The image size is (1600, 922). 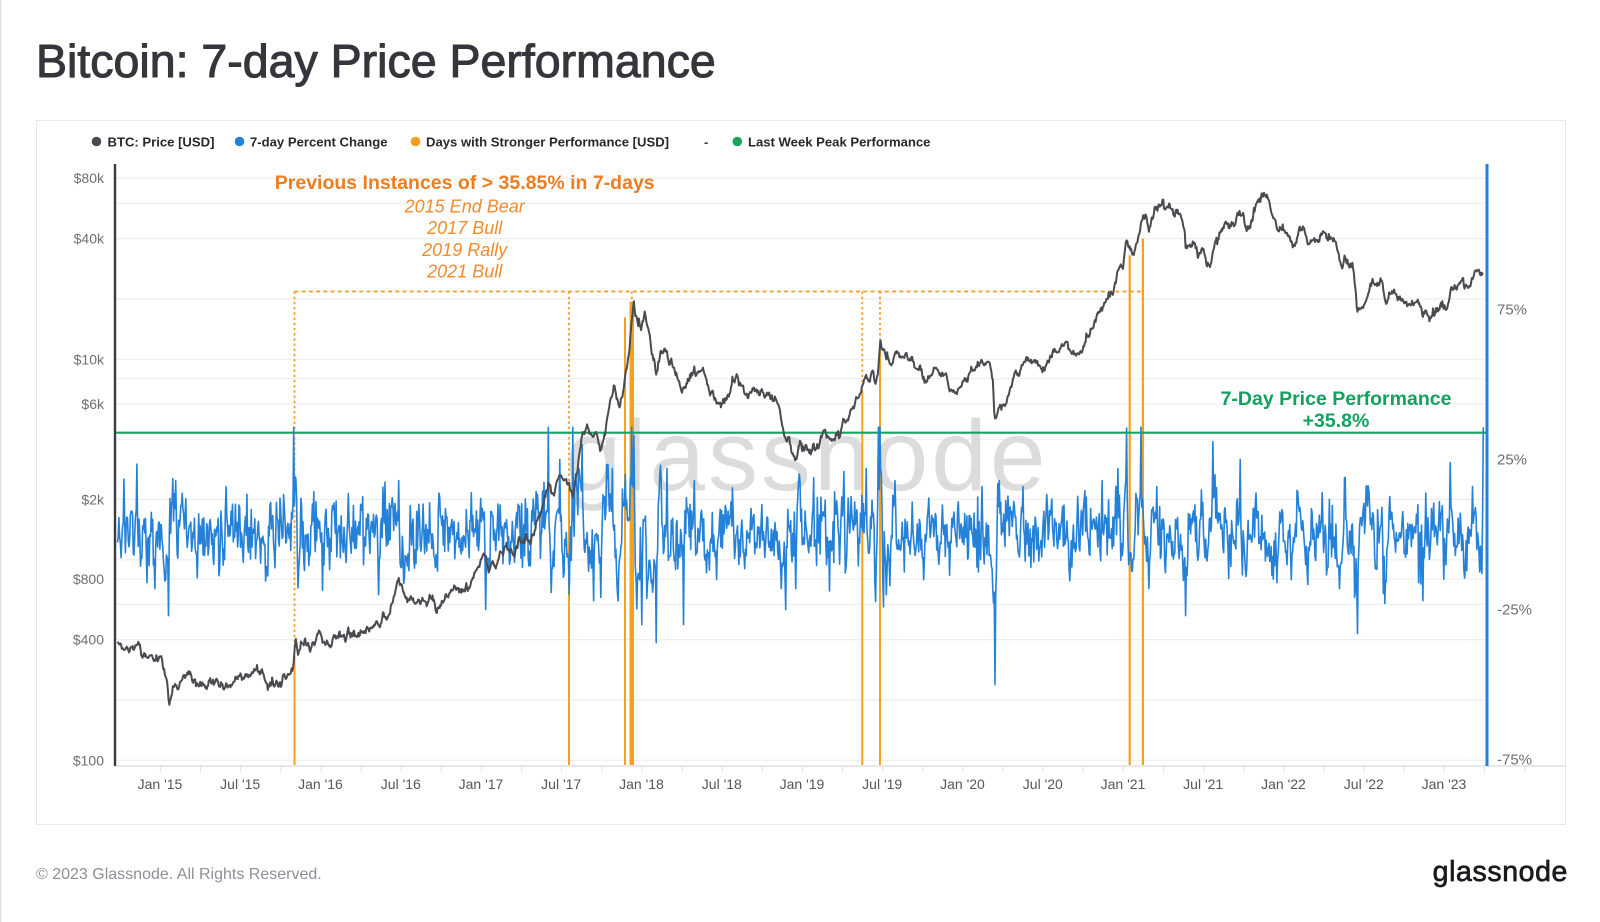 What do you see at coordinates (93, 499) in the screenshot?
I see `svg-text: $2k` at bounding box center [93, 499].